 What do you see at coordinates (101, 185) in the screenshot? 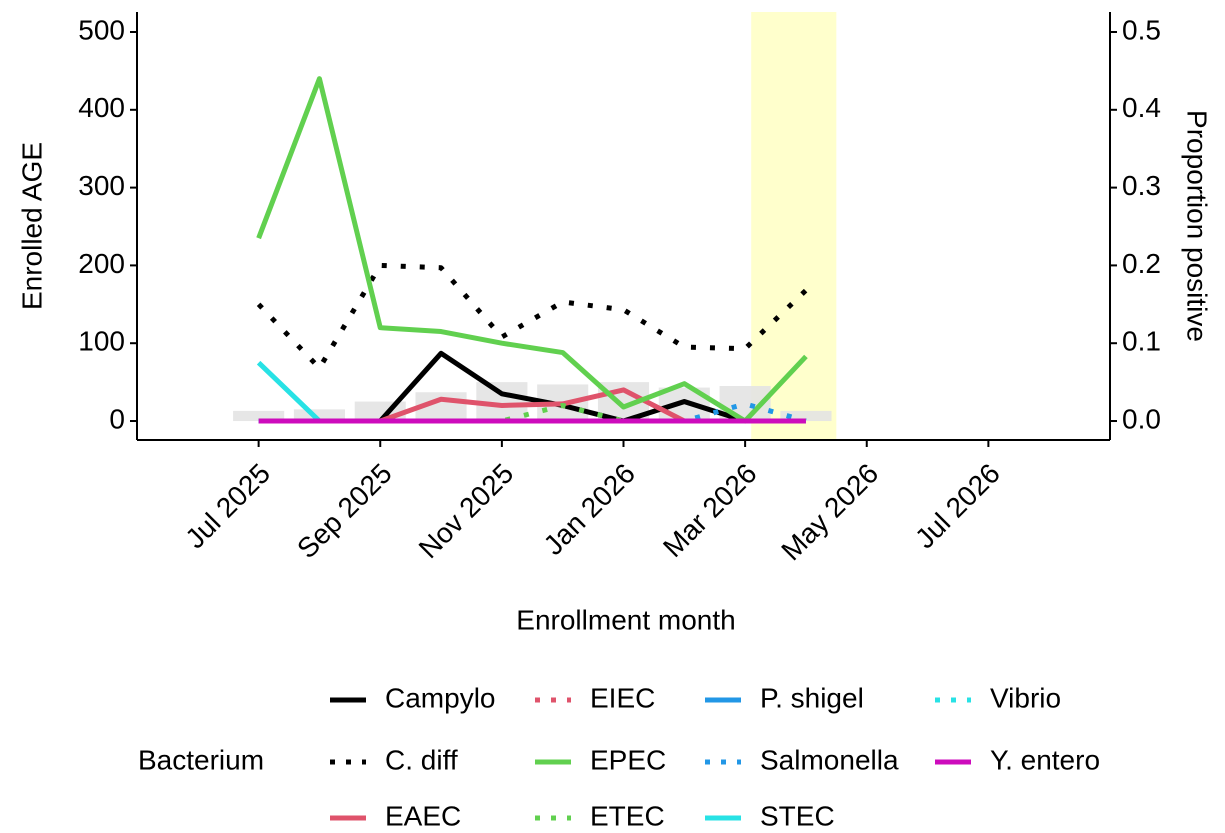
I see `y-tick-label: 300` at bounding box center [101, 185].